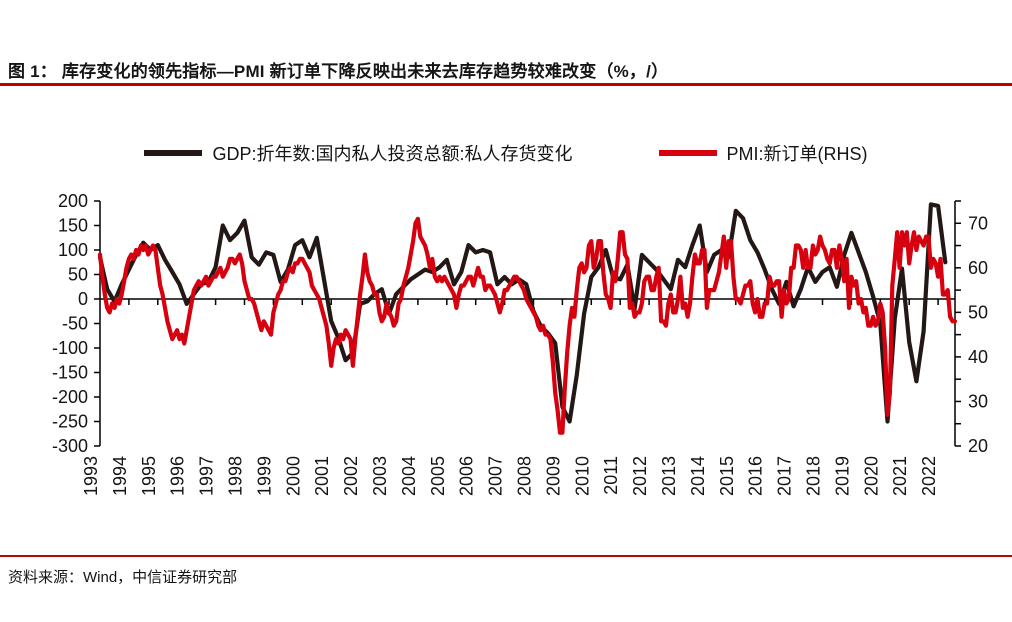 The height and width of the screenshot is (622, 1012). Describe the element at coordinates (73, 250) in the screenshot. I see `left-axis-tick-label: 100` at that location.